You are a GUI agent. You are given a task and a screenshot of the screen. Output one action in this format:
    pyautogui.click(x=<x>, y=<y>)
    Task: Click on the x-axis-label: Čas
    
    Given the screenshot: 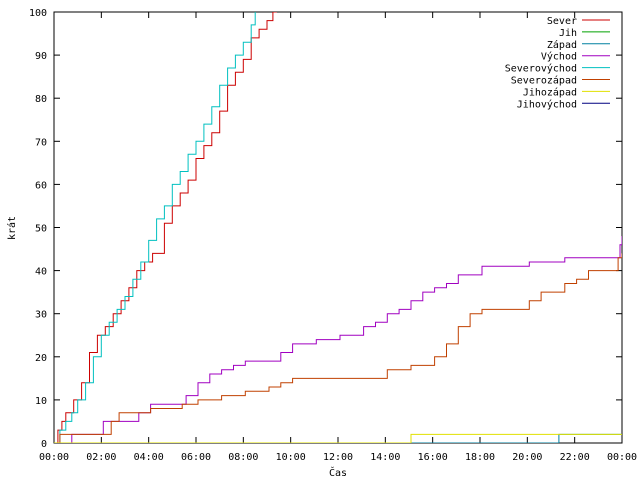 What is the action you would take?
    pyautogui.click(x=338, y=472)
    